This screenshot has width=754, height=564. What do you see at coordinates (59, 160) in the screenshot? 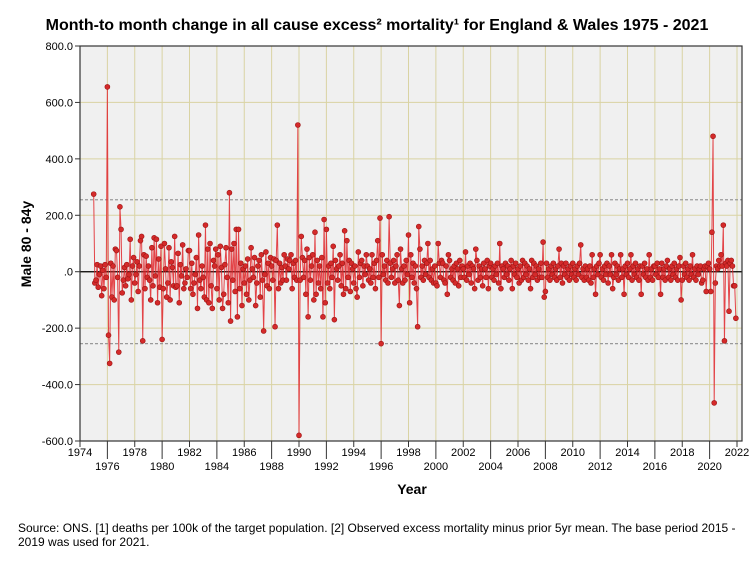
I see `y-tick-label: 400.0` at bounding box center [59, 160].